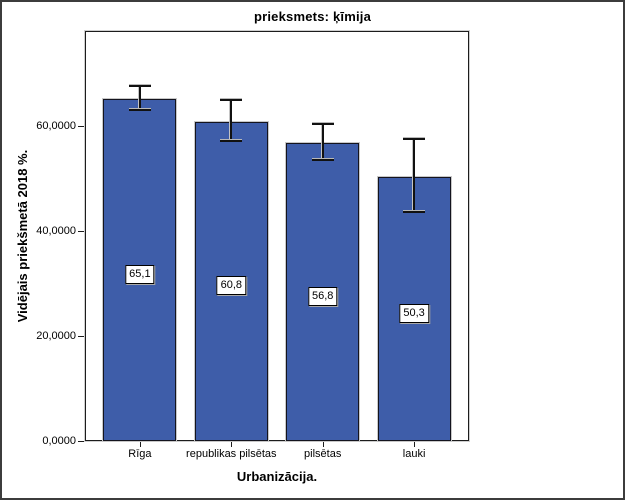  What do you see at coordinates (59, 441) in the screenshot?
I see `y-tick-label: 0,0000` at bounding box center [59, 441].